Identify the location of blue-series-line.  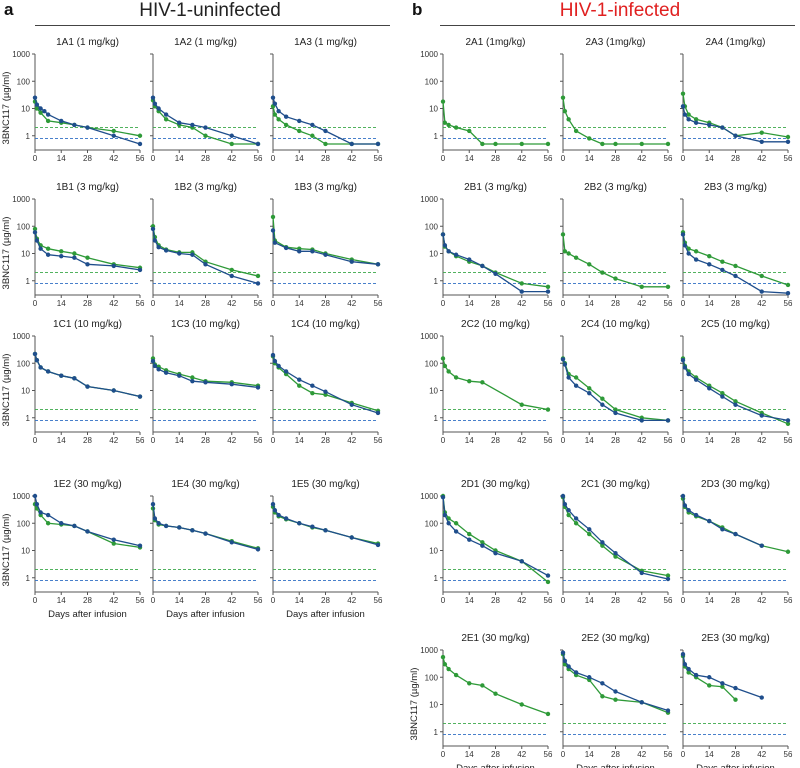
(325, 121).